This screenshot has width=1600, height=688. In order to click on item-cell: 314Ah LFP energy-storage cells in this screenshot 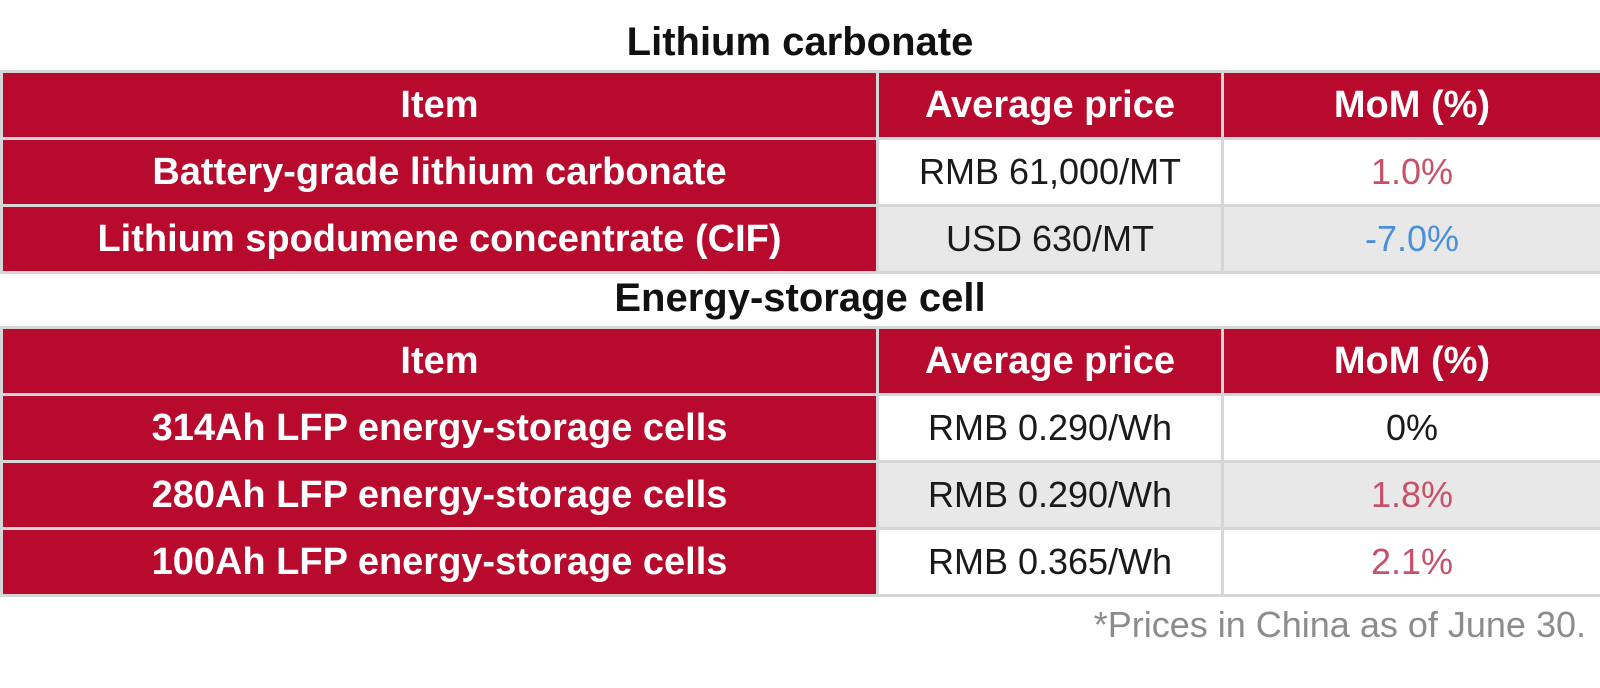, I will do `click(439, 428)`.